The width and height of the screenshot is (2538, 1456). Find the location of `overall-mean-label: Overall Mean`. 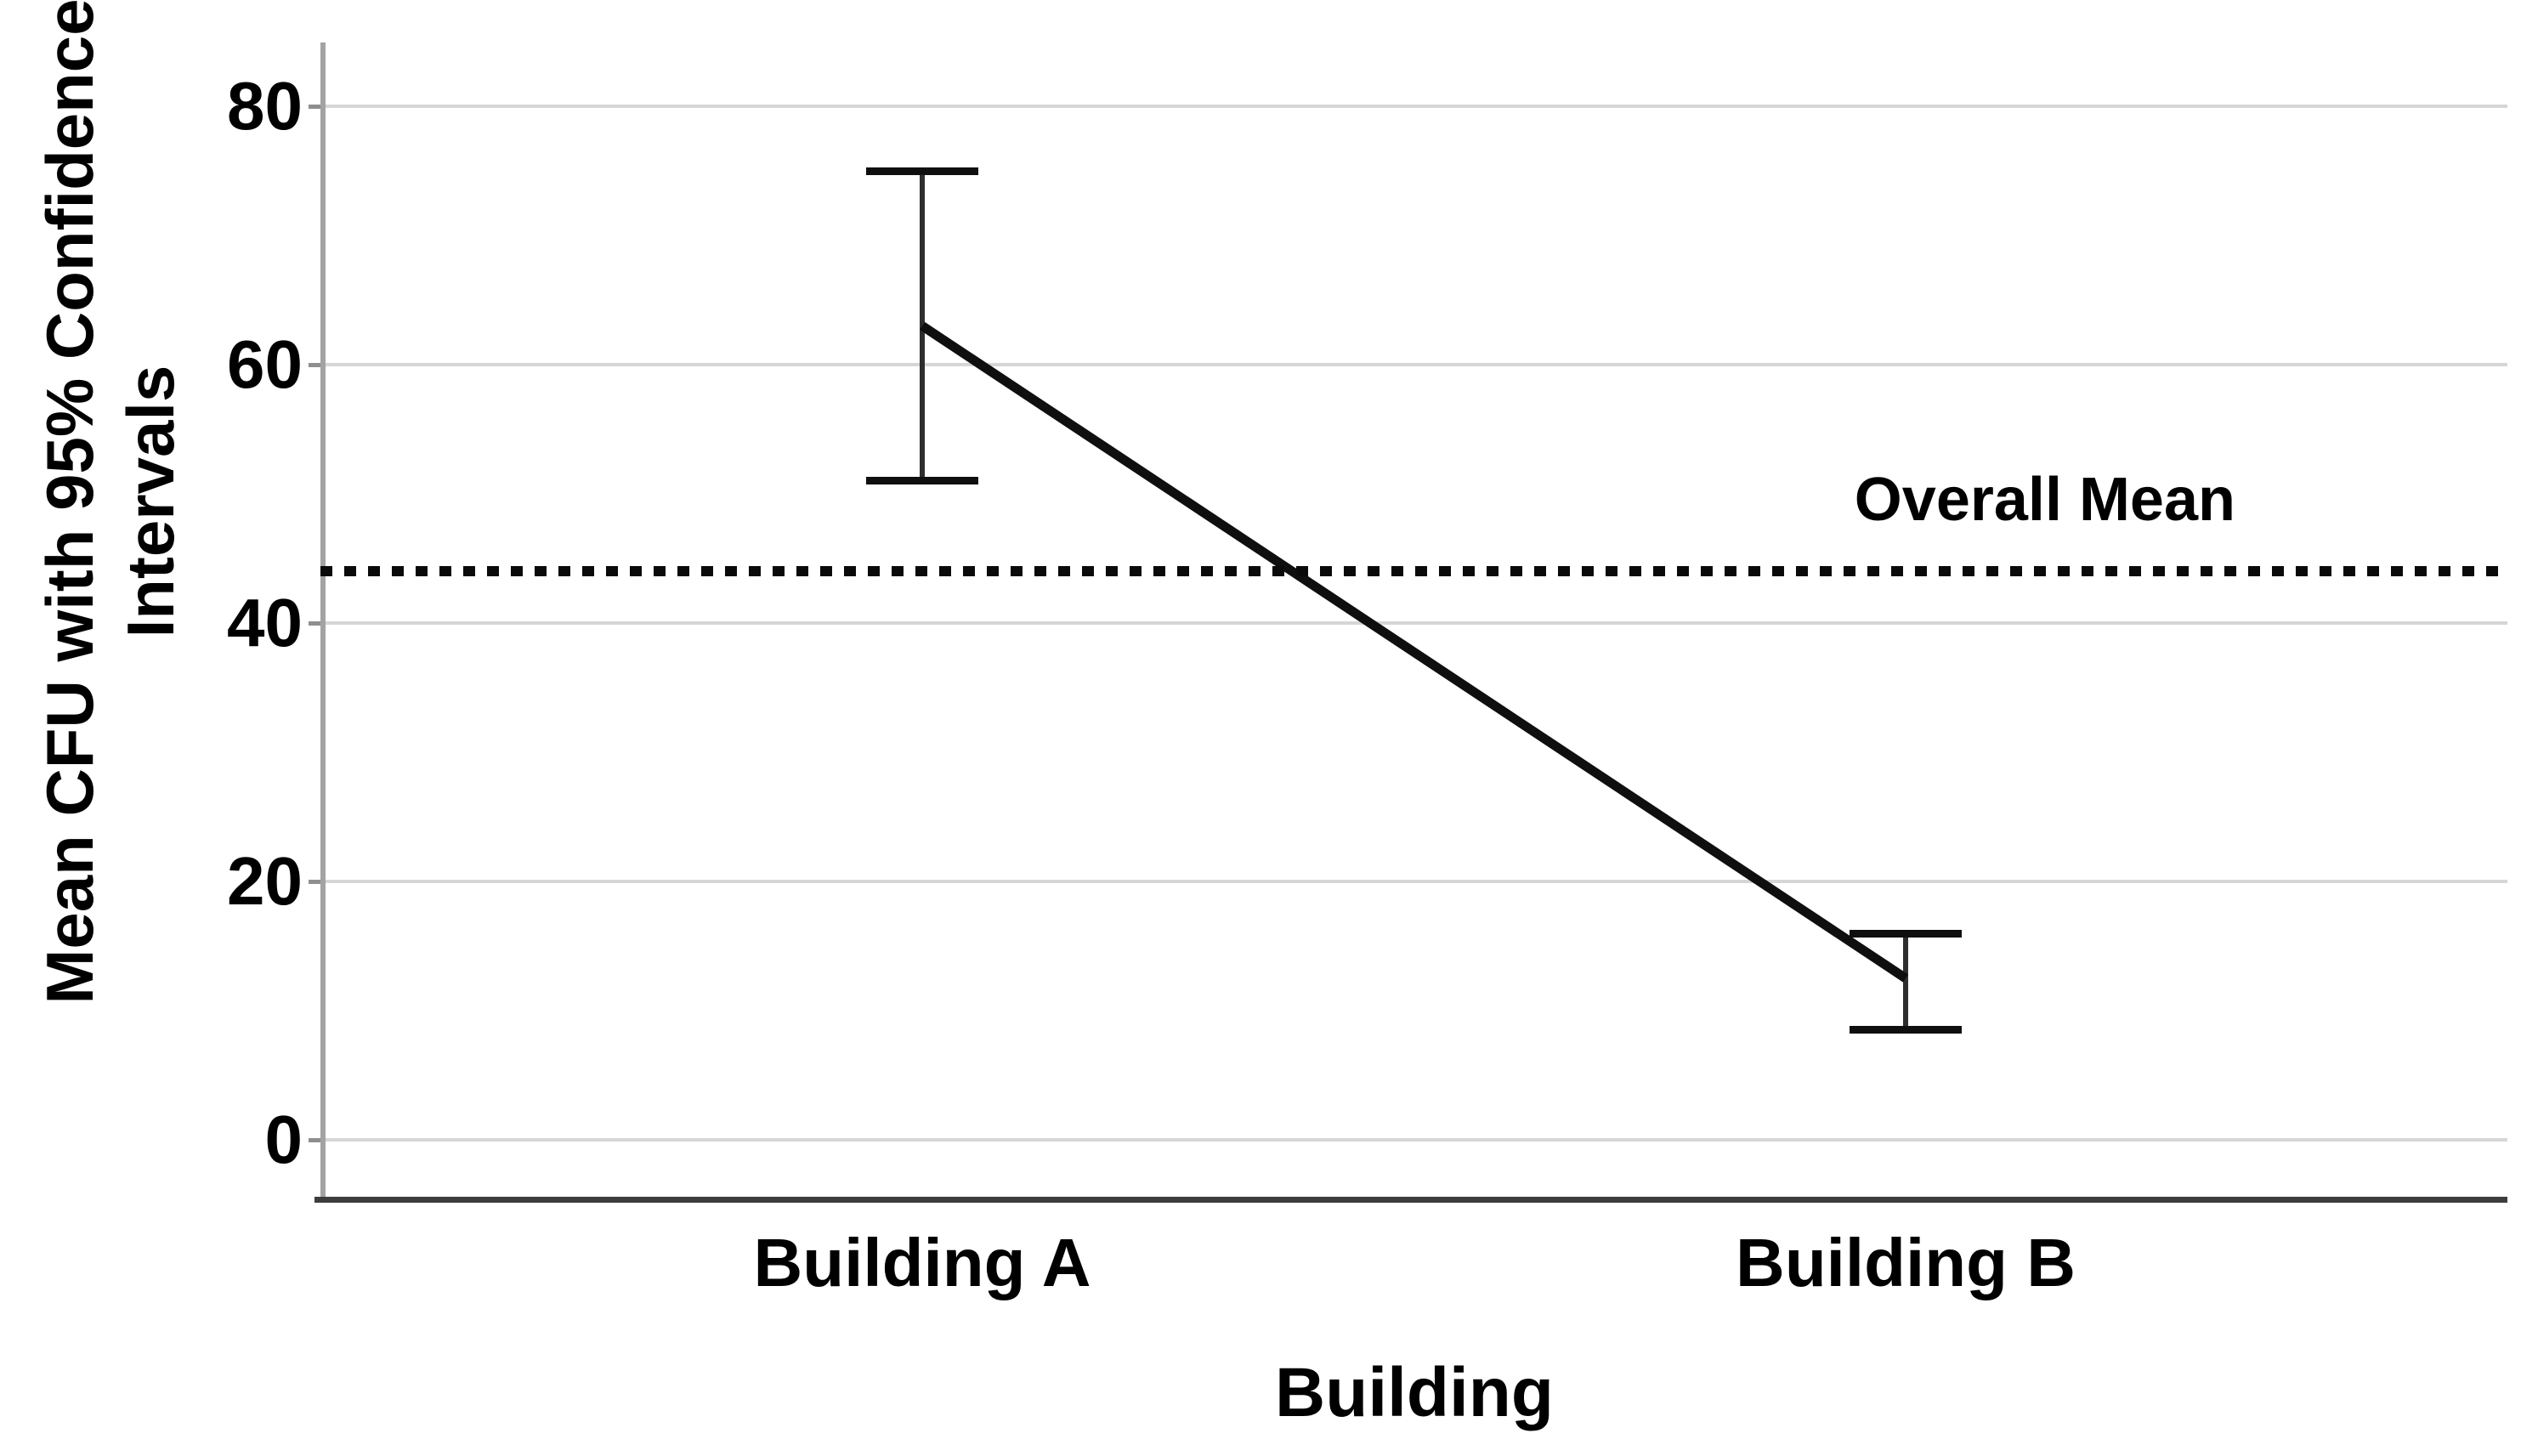

overall-mean-label: Overall Mean is located at coordinates (2045, 500).